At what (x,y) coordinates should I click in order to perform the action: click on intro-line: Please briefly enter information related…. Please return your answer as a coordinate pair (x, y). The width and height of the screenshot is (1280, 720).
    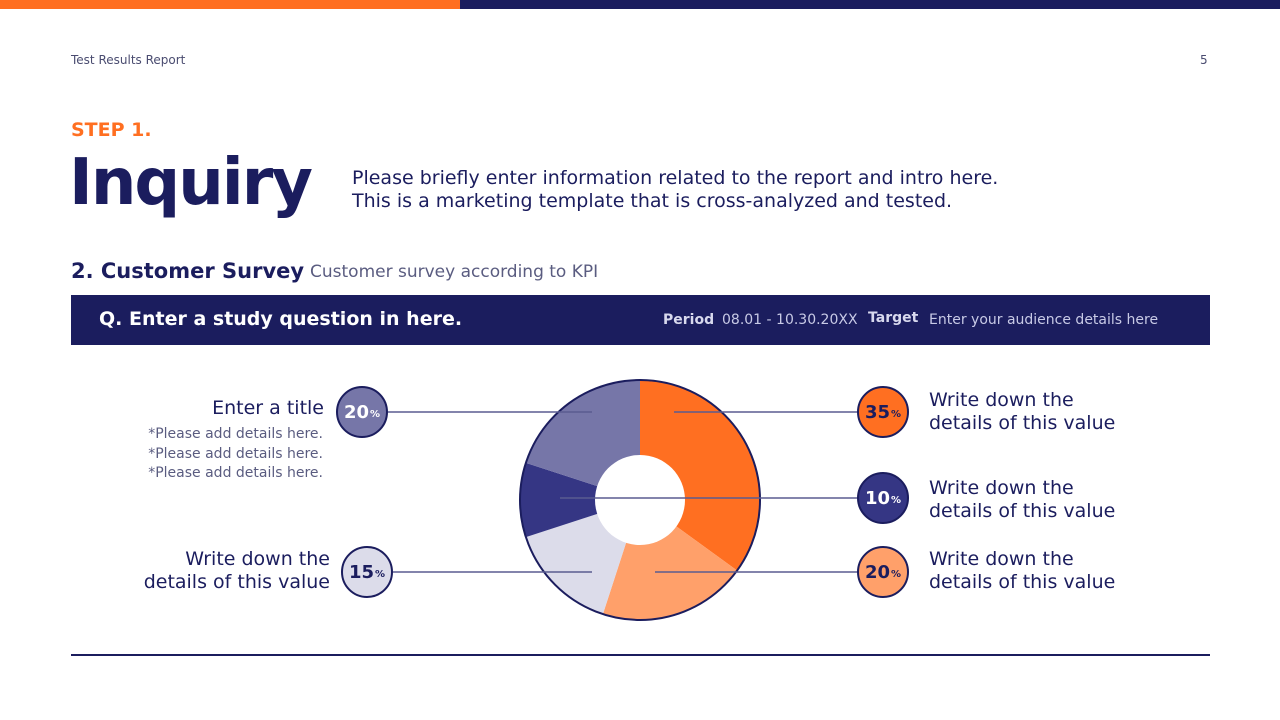
    Looking at the image, I should click on (675, 178).